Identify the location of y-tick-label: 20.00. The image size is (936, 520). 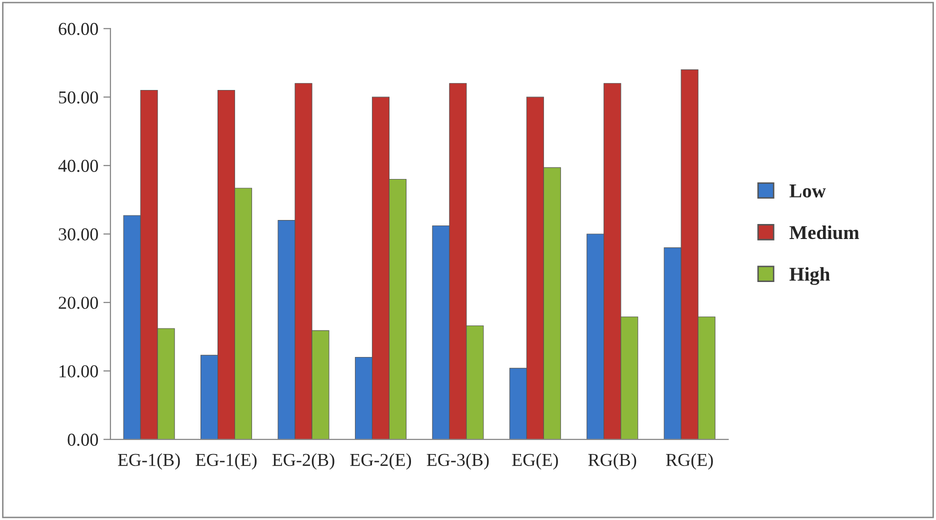
(78, 302).